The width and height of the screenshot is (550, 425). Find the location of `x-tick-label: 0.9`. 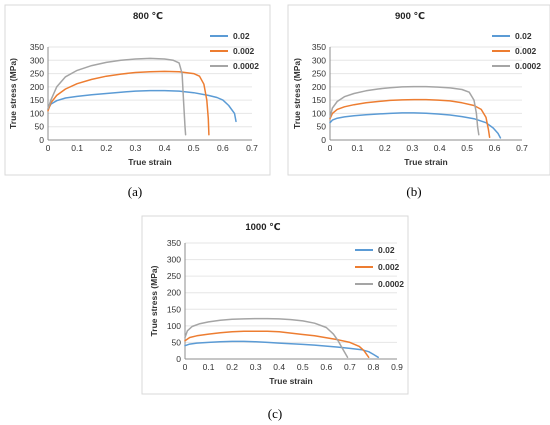

x-tick-label: 0.9 is located at coordinates (397, 367).